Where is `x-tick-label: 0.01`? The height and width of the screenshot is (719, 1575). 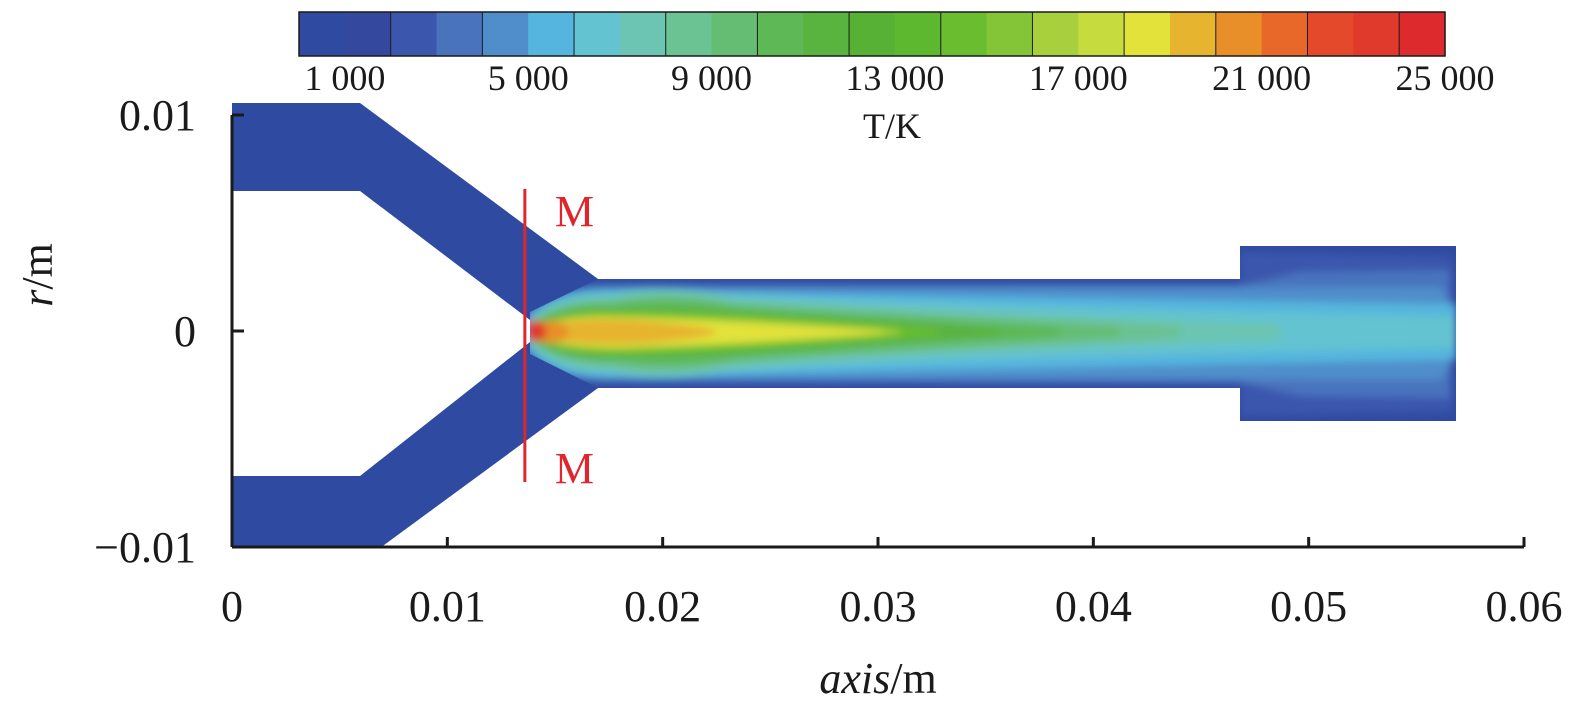
x-tick-label: 0.01 is located at coordinates (447, 606).